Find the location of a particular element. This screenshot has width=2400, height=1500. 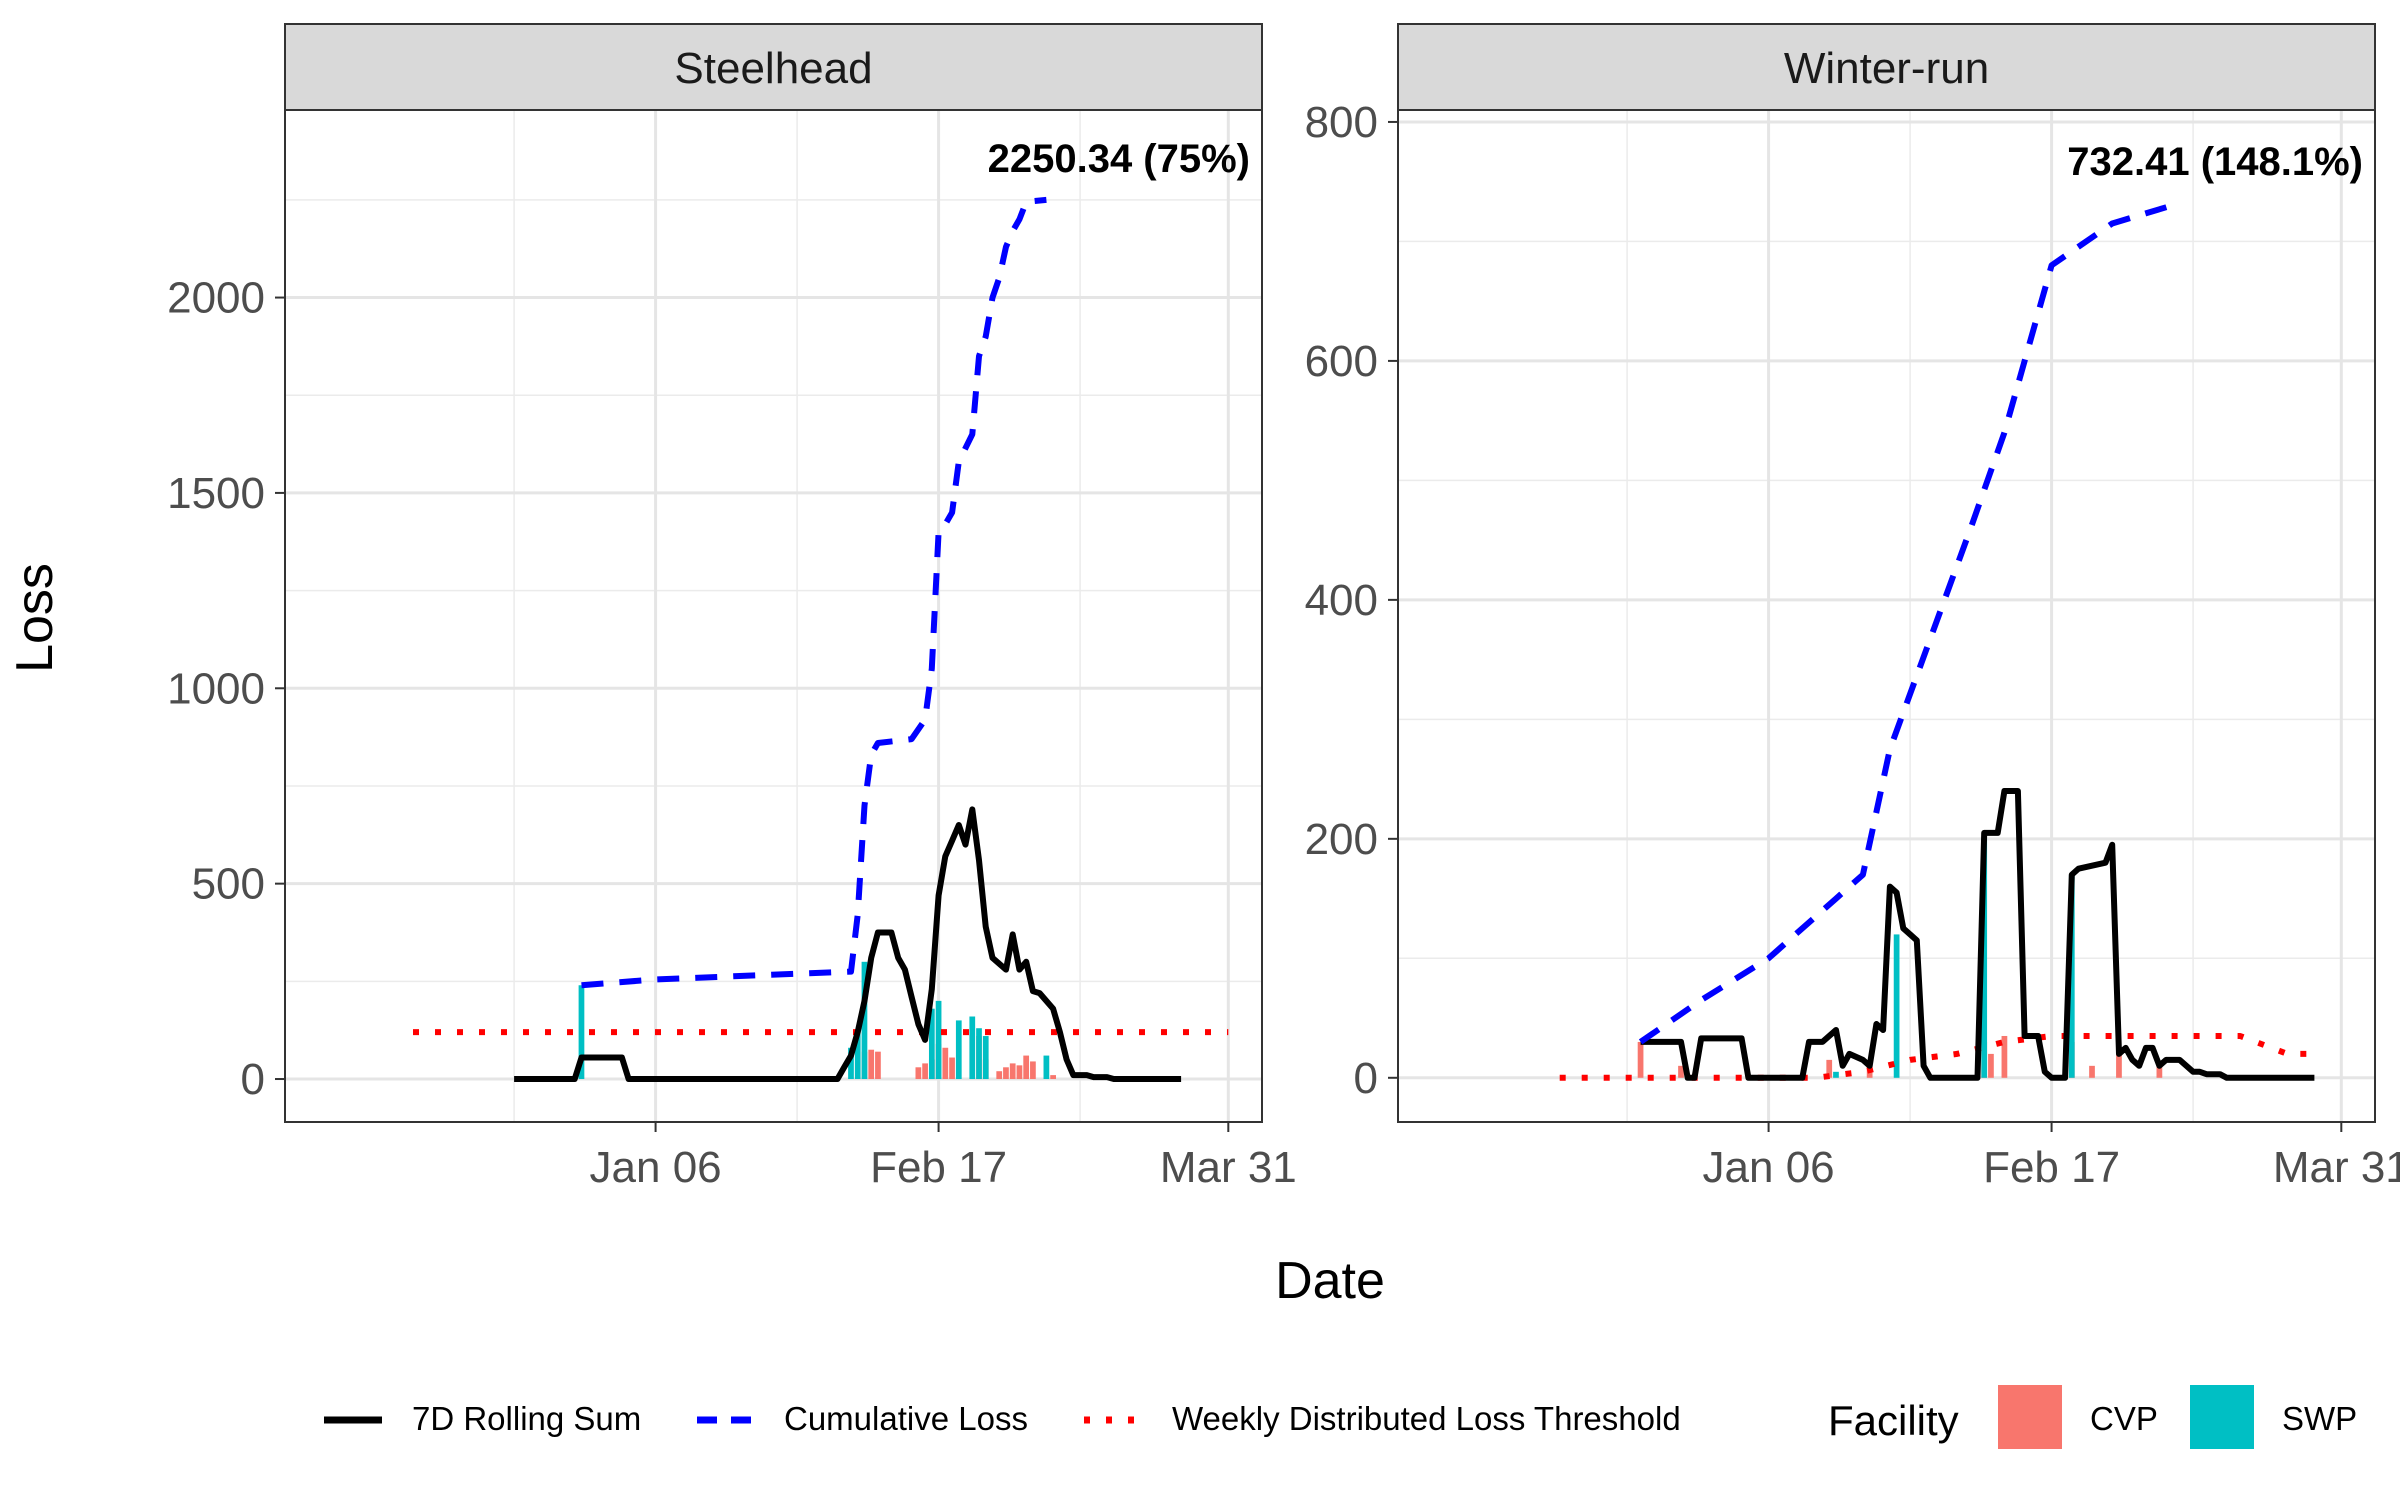

panel-annotation: 2250.34 (75%) is located at coordinates (1119, 159).